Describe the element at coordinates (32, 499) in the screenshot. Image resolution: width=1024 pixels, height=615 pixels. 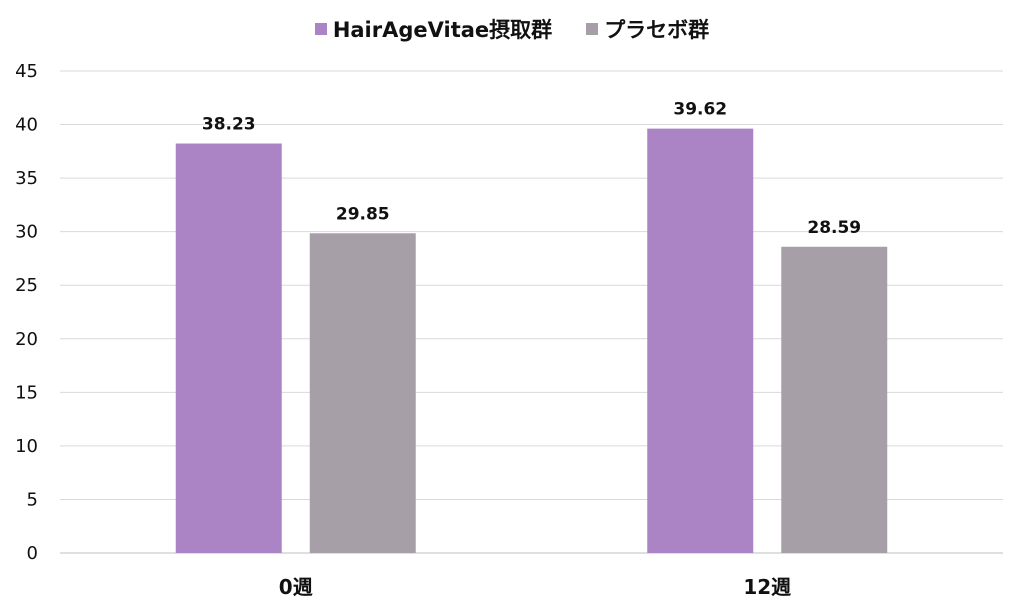
I see `y-tick-label: 5` at that location.